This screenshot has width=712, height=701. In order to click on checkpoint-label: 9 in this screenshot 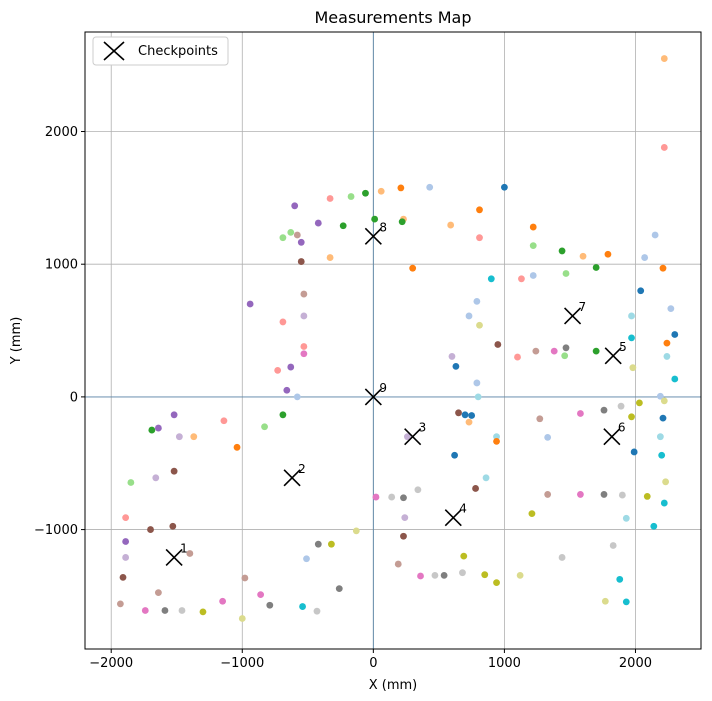, I will do `click(383, 388)`.